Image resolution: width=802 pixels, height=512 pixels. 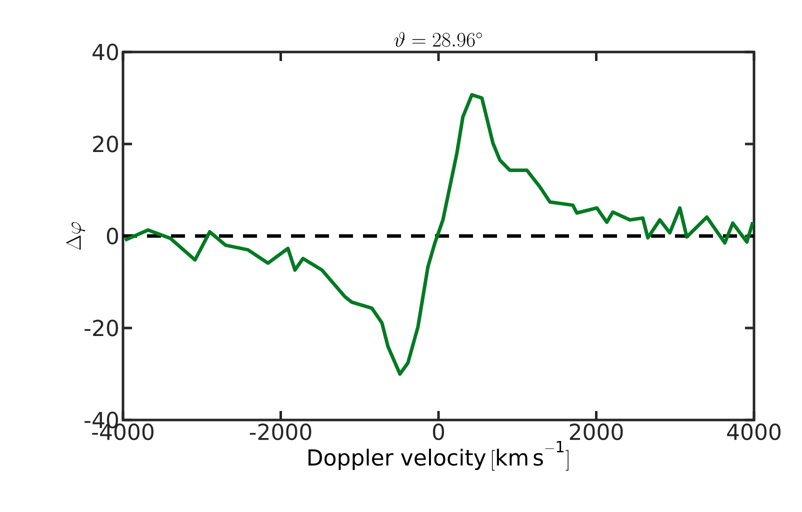 I want to click on x-tick-label: 4000, so click(x=754, y=432).